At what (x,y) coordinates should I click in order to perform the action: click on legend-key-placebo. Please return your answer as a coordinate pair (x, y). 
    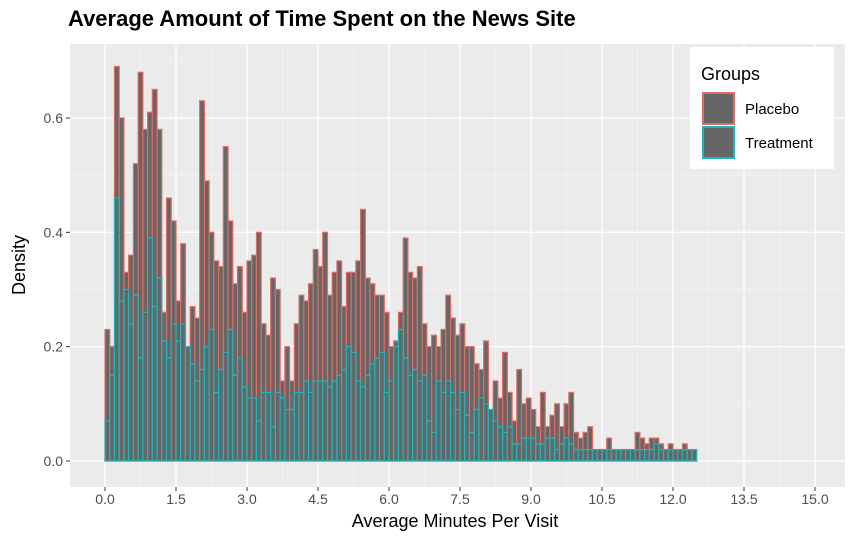
    Looking at the image, I should click on (718, 108).